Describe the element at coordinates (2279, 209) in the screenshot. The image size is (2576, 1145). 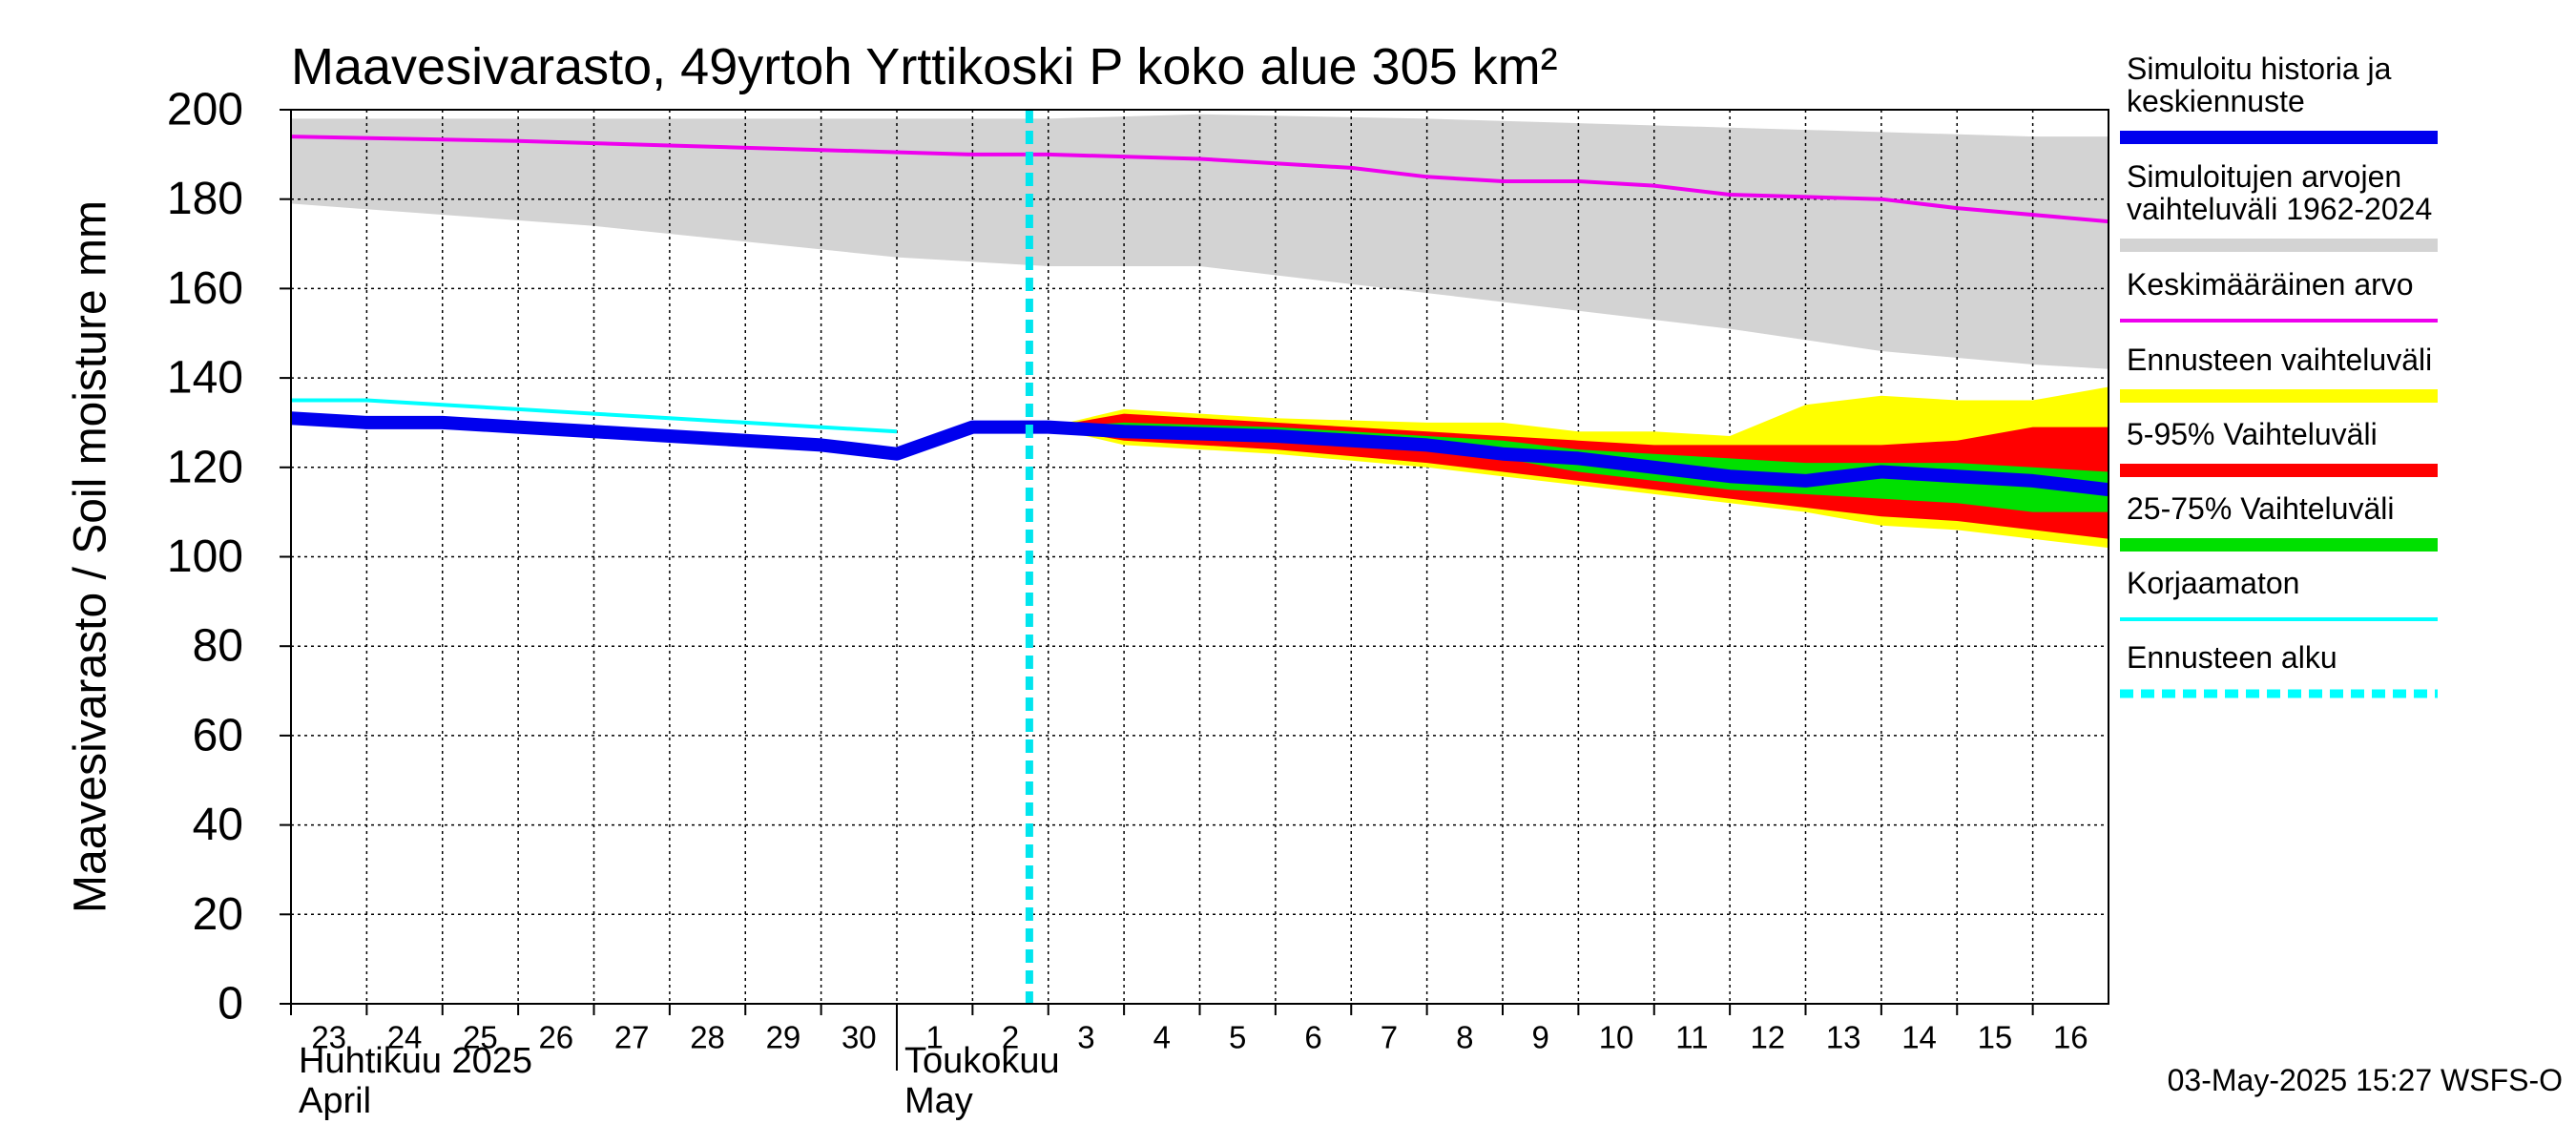
I see `legend-label: vaihteluväli 1962-2024` at that location.